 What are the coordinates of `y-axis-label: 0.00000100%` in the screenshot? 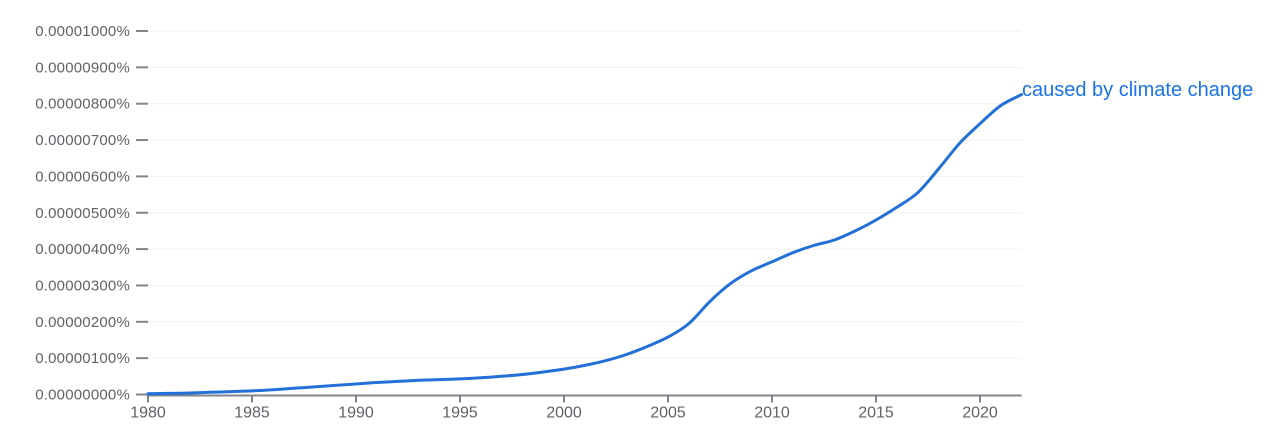 It's located at (82, 358).